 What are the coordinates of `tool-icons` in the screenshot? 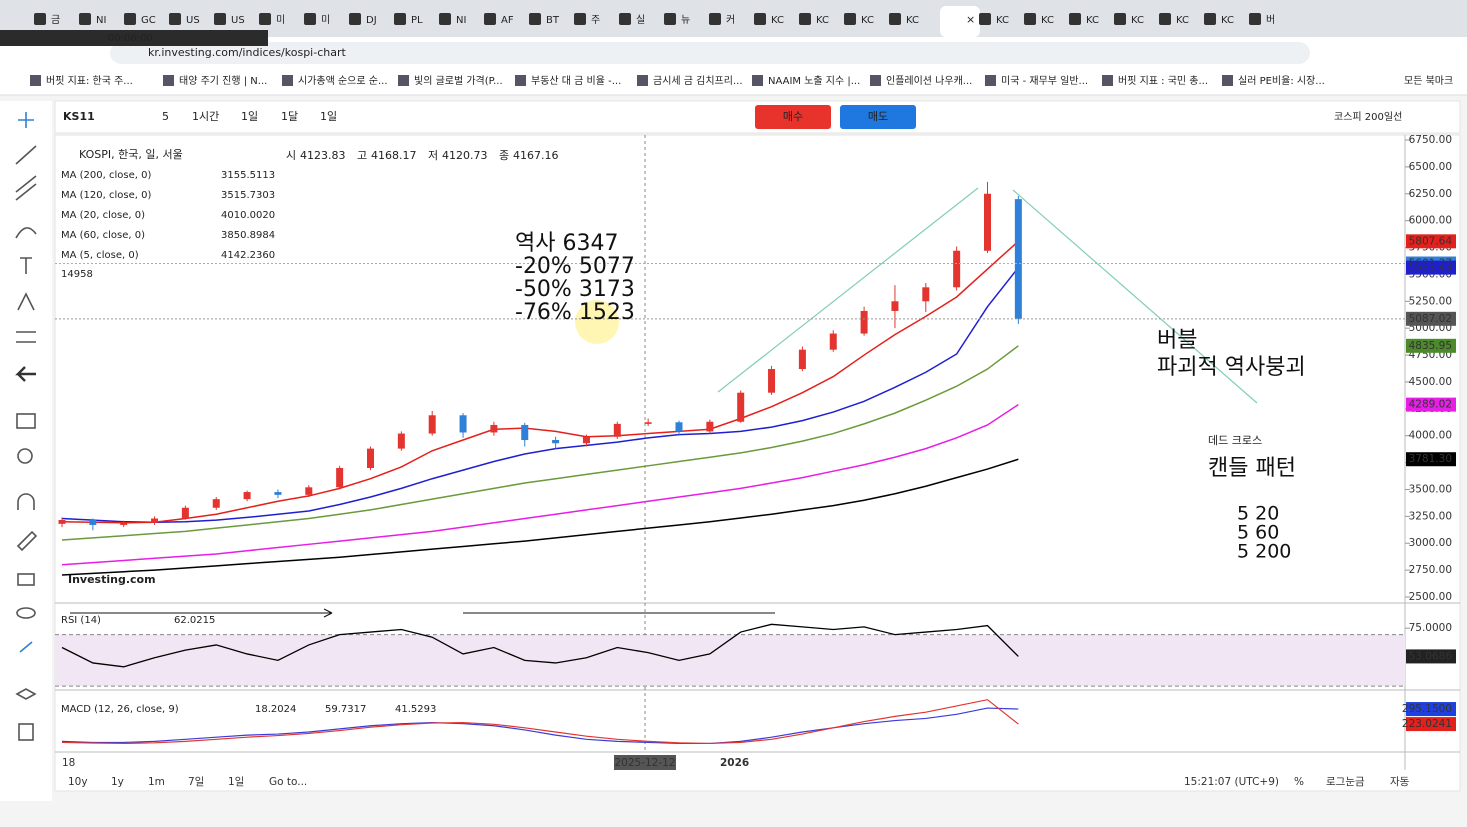 It's located at (26, 426).